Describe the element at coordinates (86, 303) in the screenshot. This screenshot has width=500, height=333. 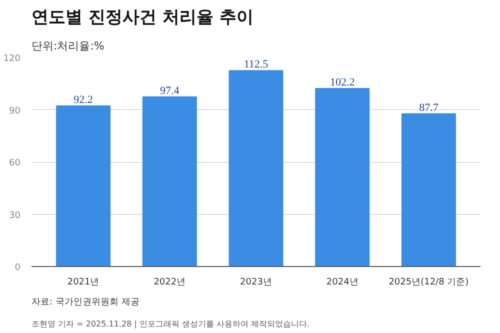
I see `text: 자료: 국가인권위원회 제공` at that location.